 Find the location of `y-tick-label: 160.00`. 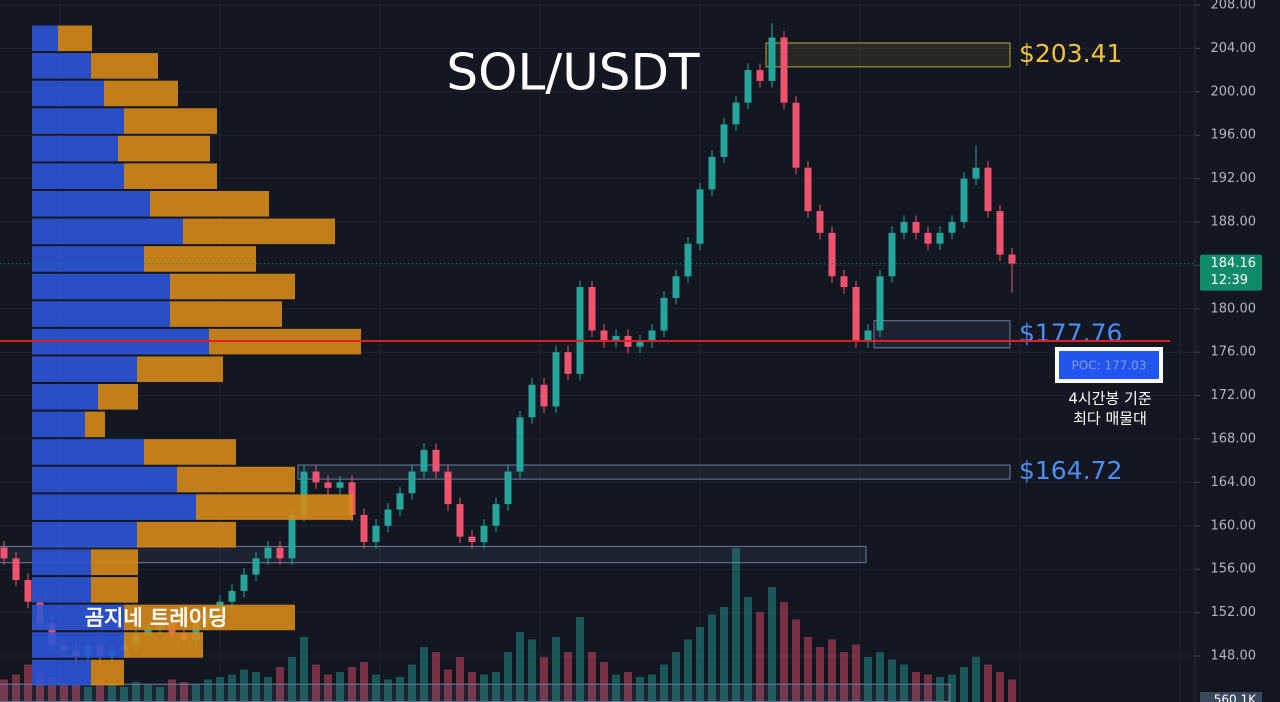

y-tick-label: 160.00 is located at coordinates (1234, 525).